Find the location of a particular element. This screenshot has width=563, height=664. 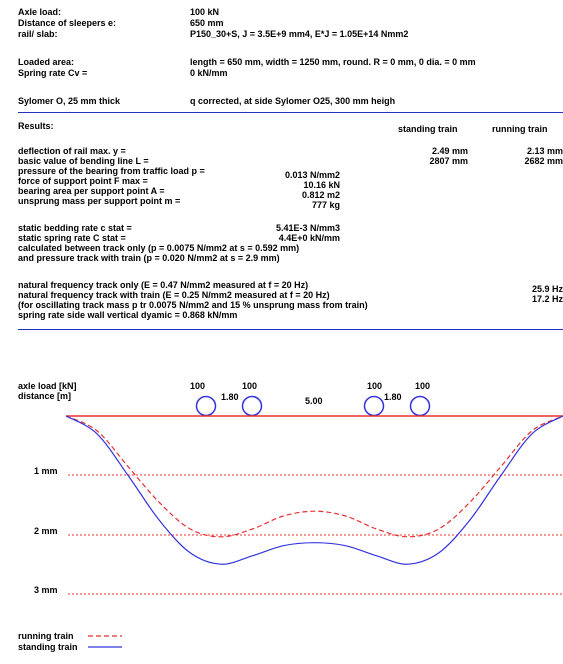

axle-load-4: 100 is located at coordinates (423, 386).